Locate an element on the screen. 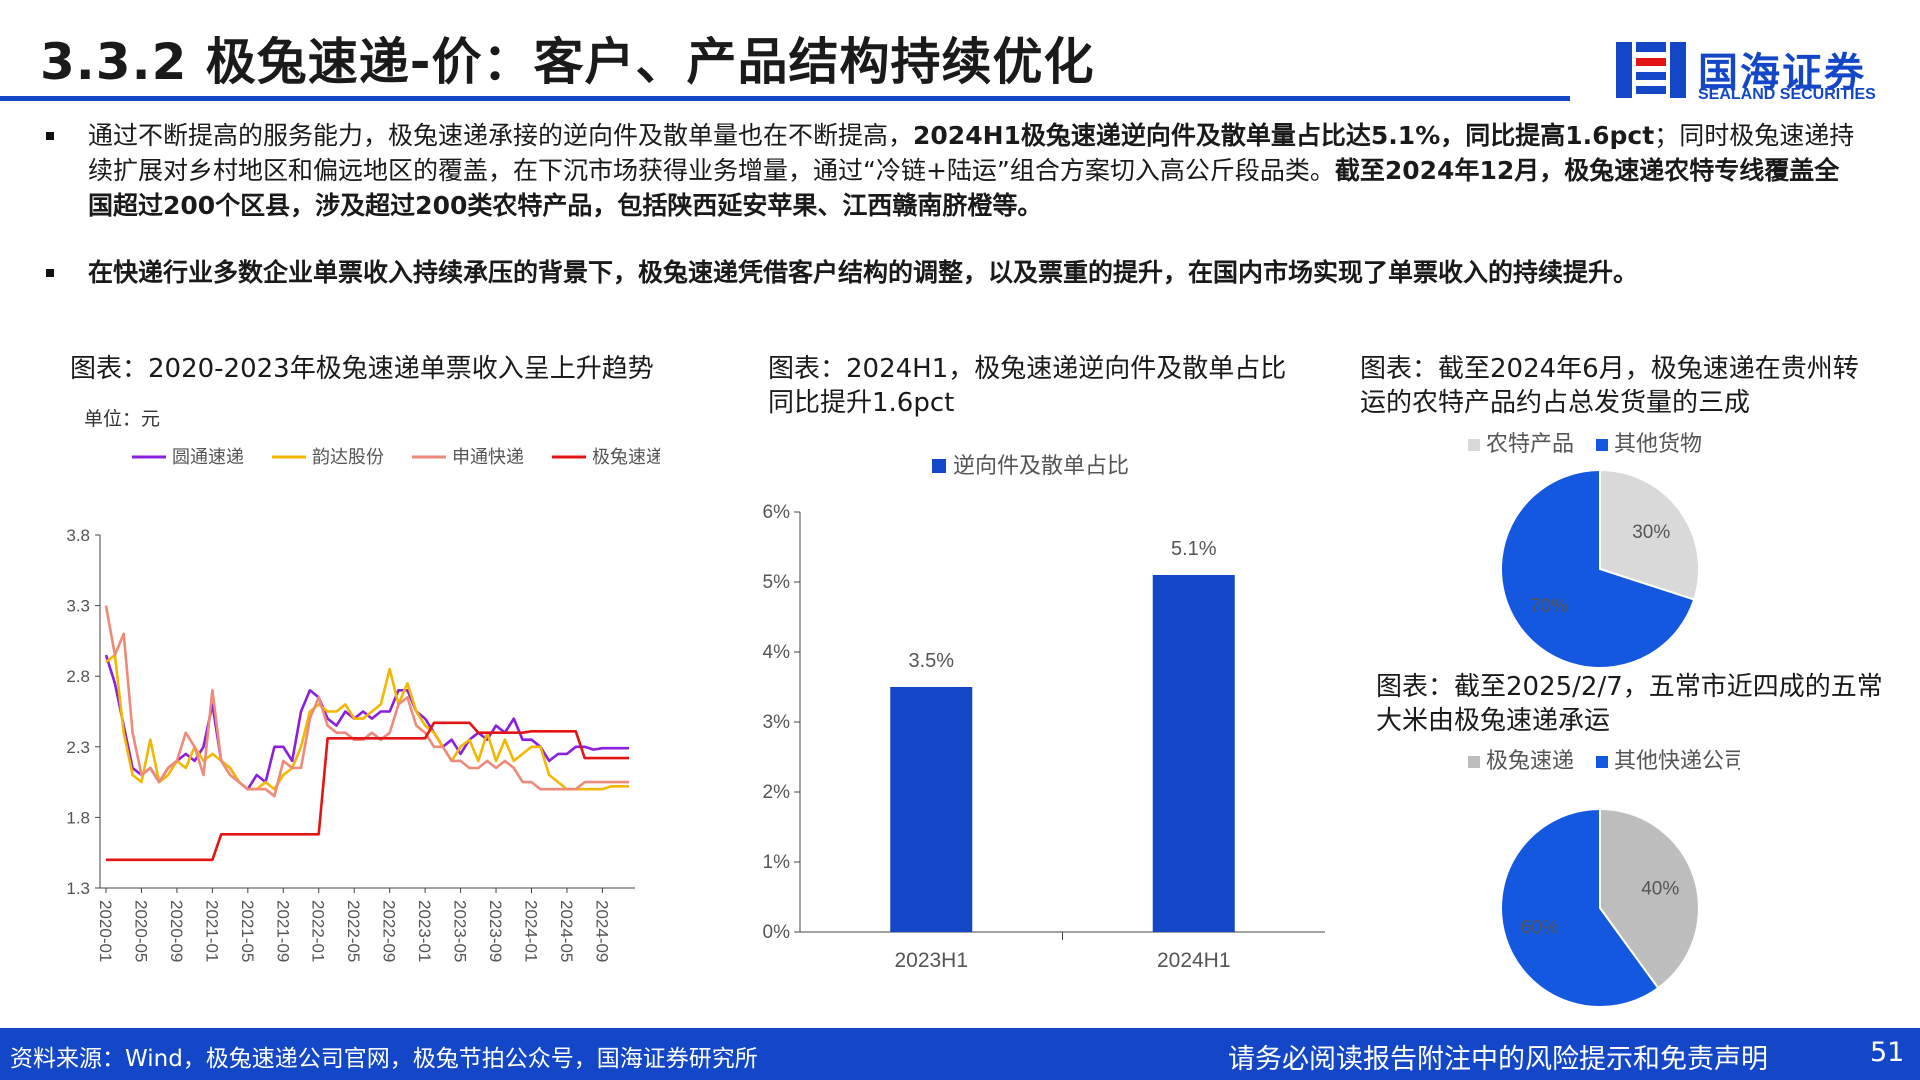  pie-chart-1: 农特产品 其他货物 30% 70% is located at coordinates (1585, 550).